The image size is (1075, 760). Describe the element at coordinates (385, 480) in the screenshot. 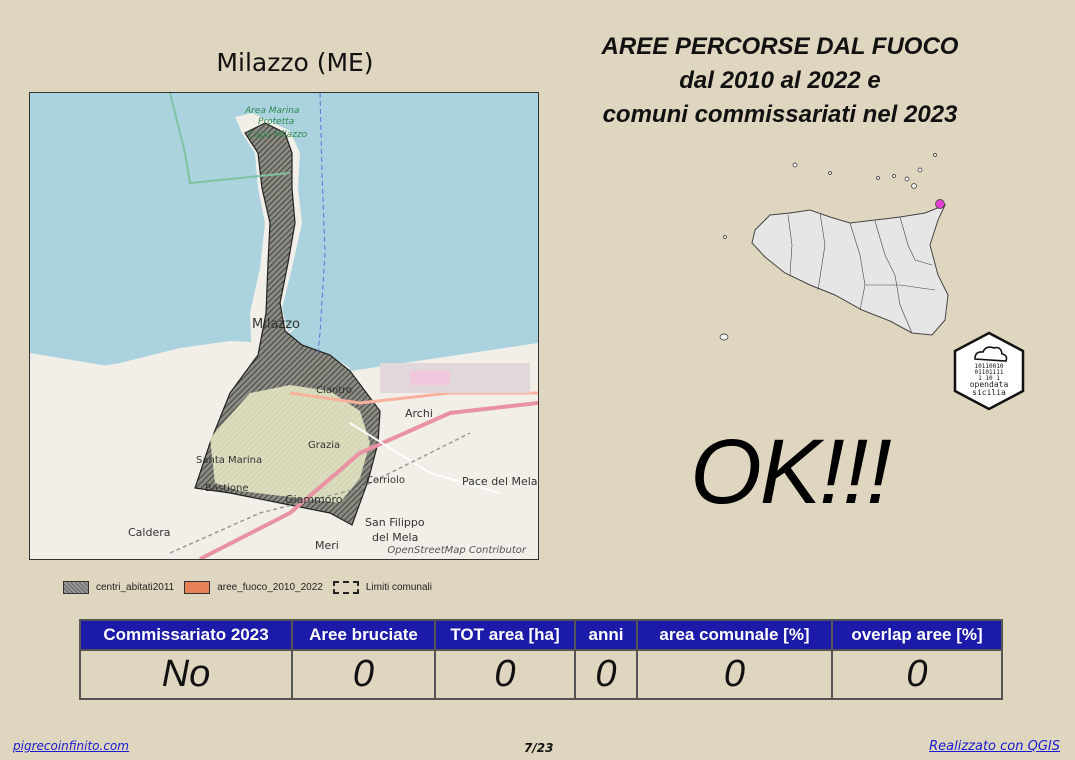

I see `label-corriolo: Corriolo` at that location.